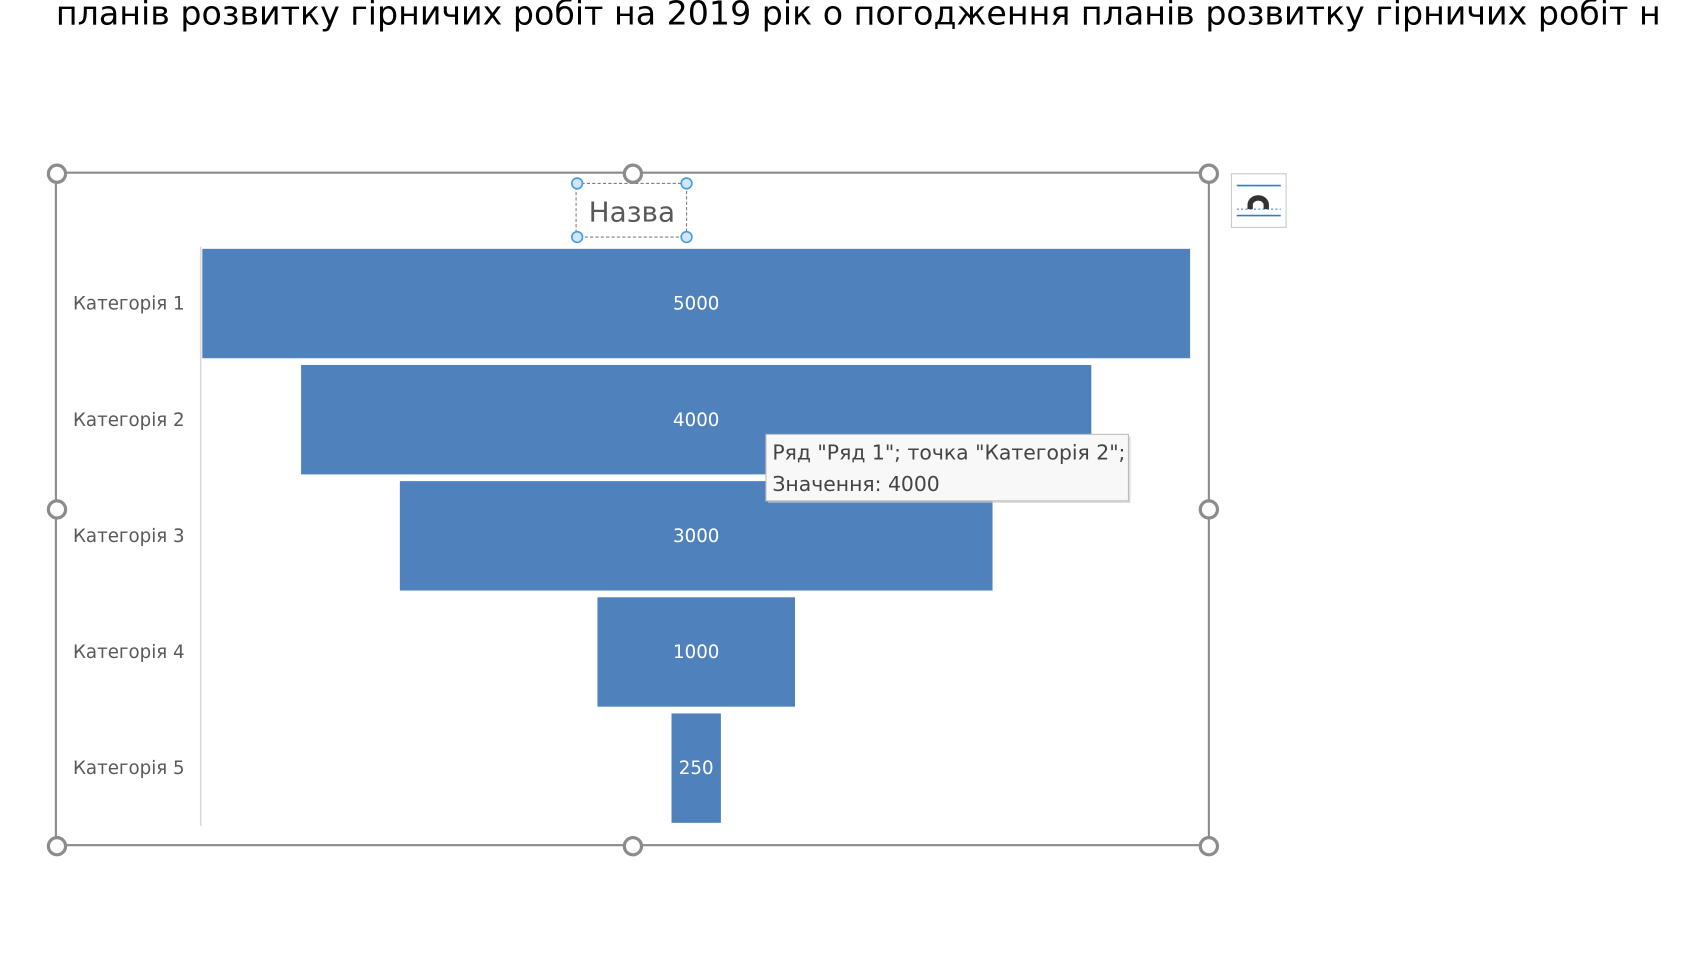  Describe the element at coordinates (696, 420) in the screenshot. I see `data-label: 4000` at that location.